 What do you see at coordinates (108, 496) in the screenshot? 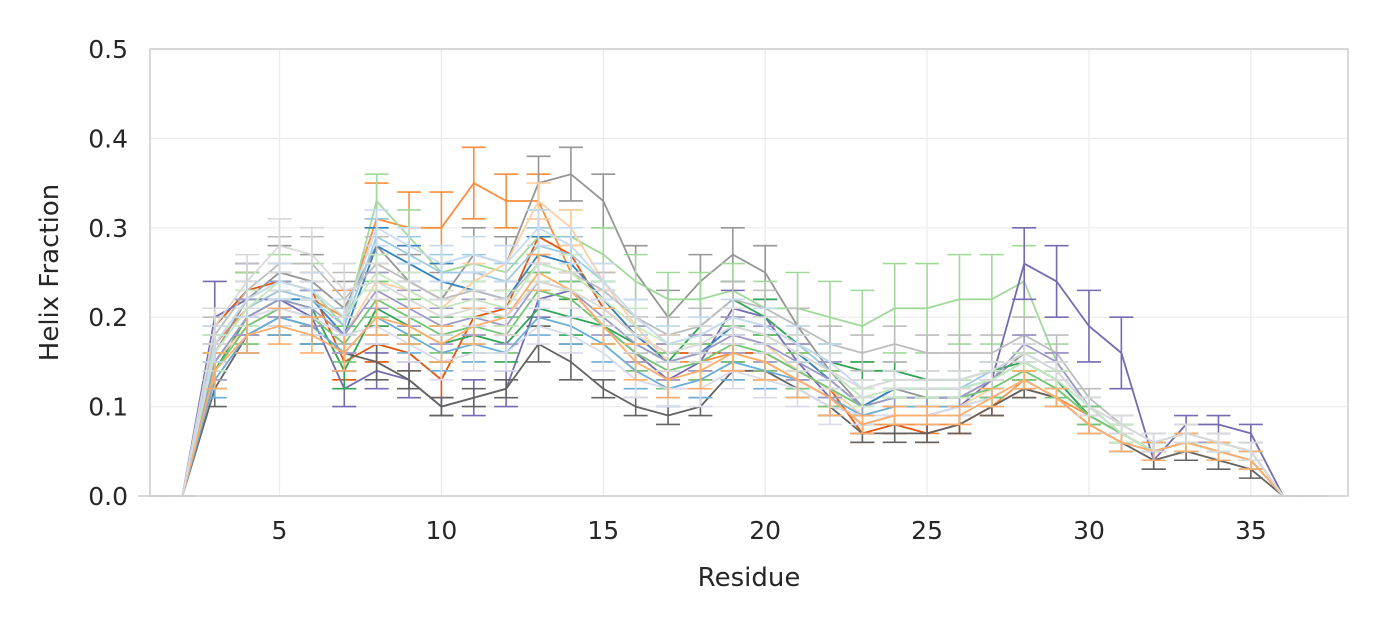
I see `y-tick-label: 0.0` at bounding box center [108, 496].